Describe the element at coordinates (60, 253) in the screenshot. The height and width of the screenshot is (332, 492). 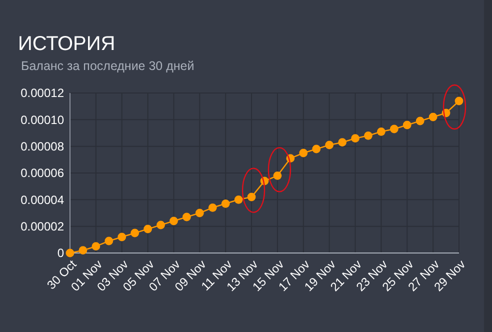
I see `y-tick-label: 0` at that location.